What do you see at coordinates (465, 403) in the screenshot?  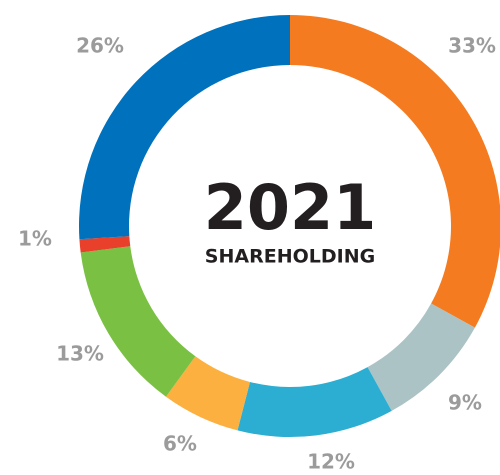 I see `data-label: 9%` at bounding box center [465, 403].